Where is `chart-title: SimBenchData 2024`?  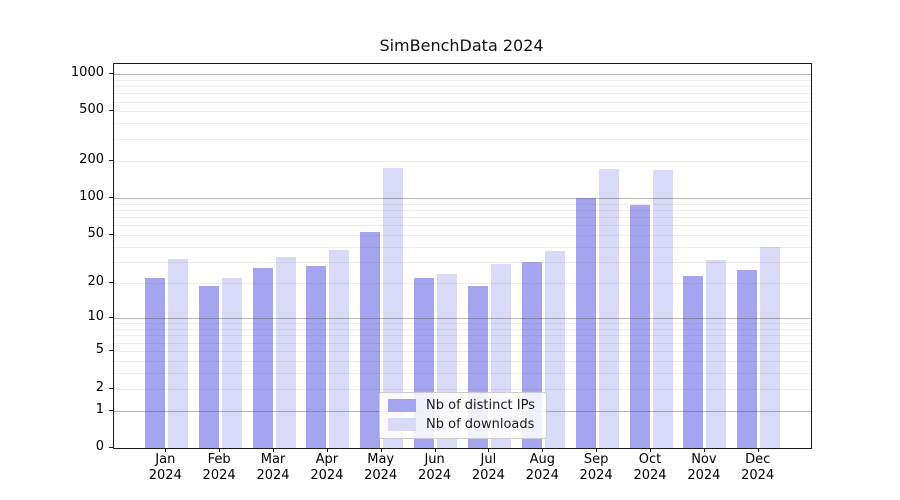
chart-title: SimBenchData 2024 is located at coordinates (461, 45).